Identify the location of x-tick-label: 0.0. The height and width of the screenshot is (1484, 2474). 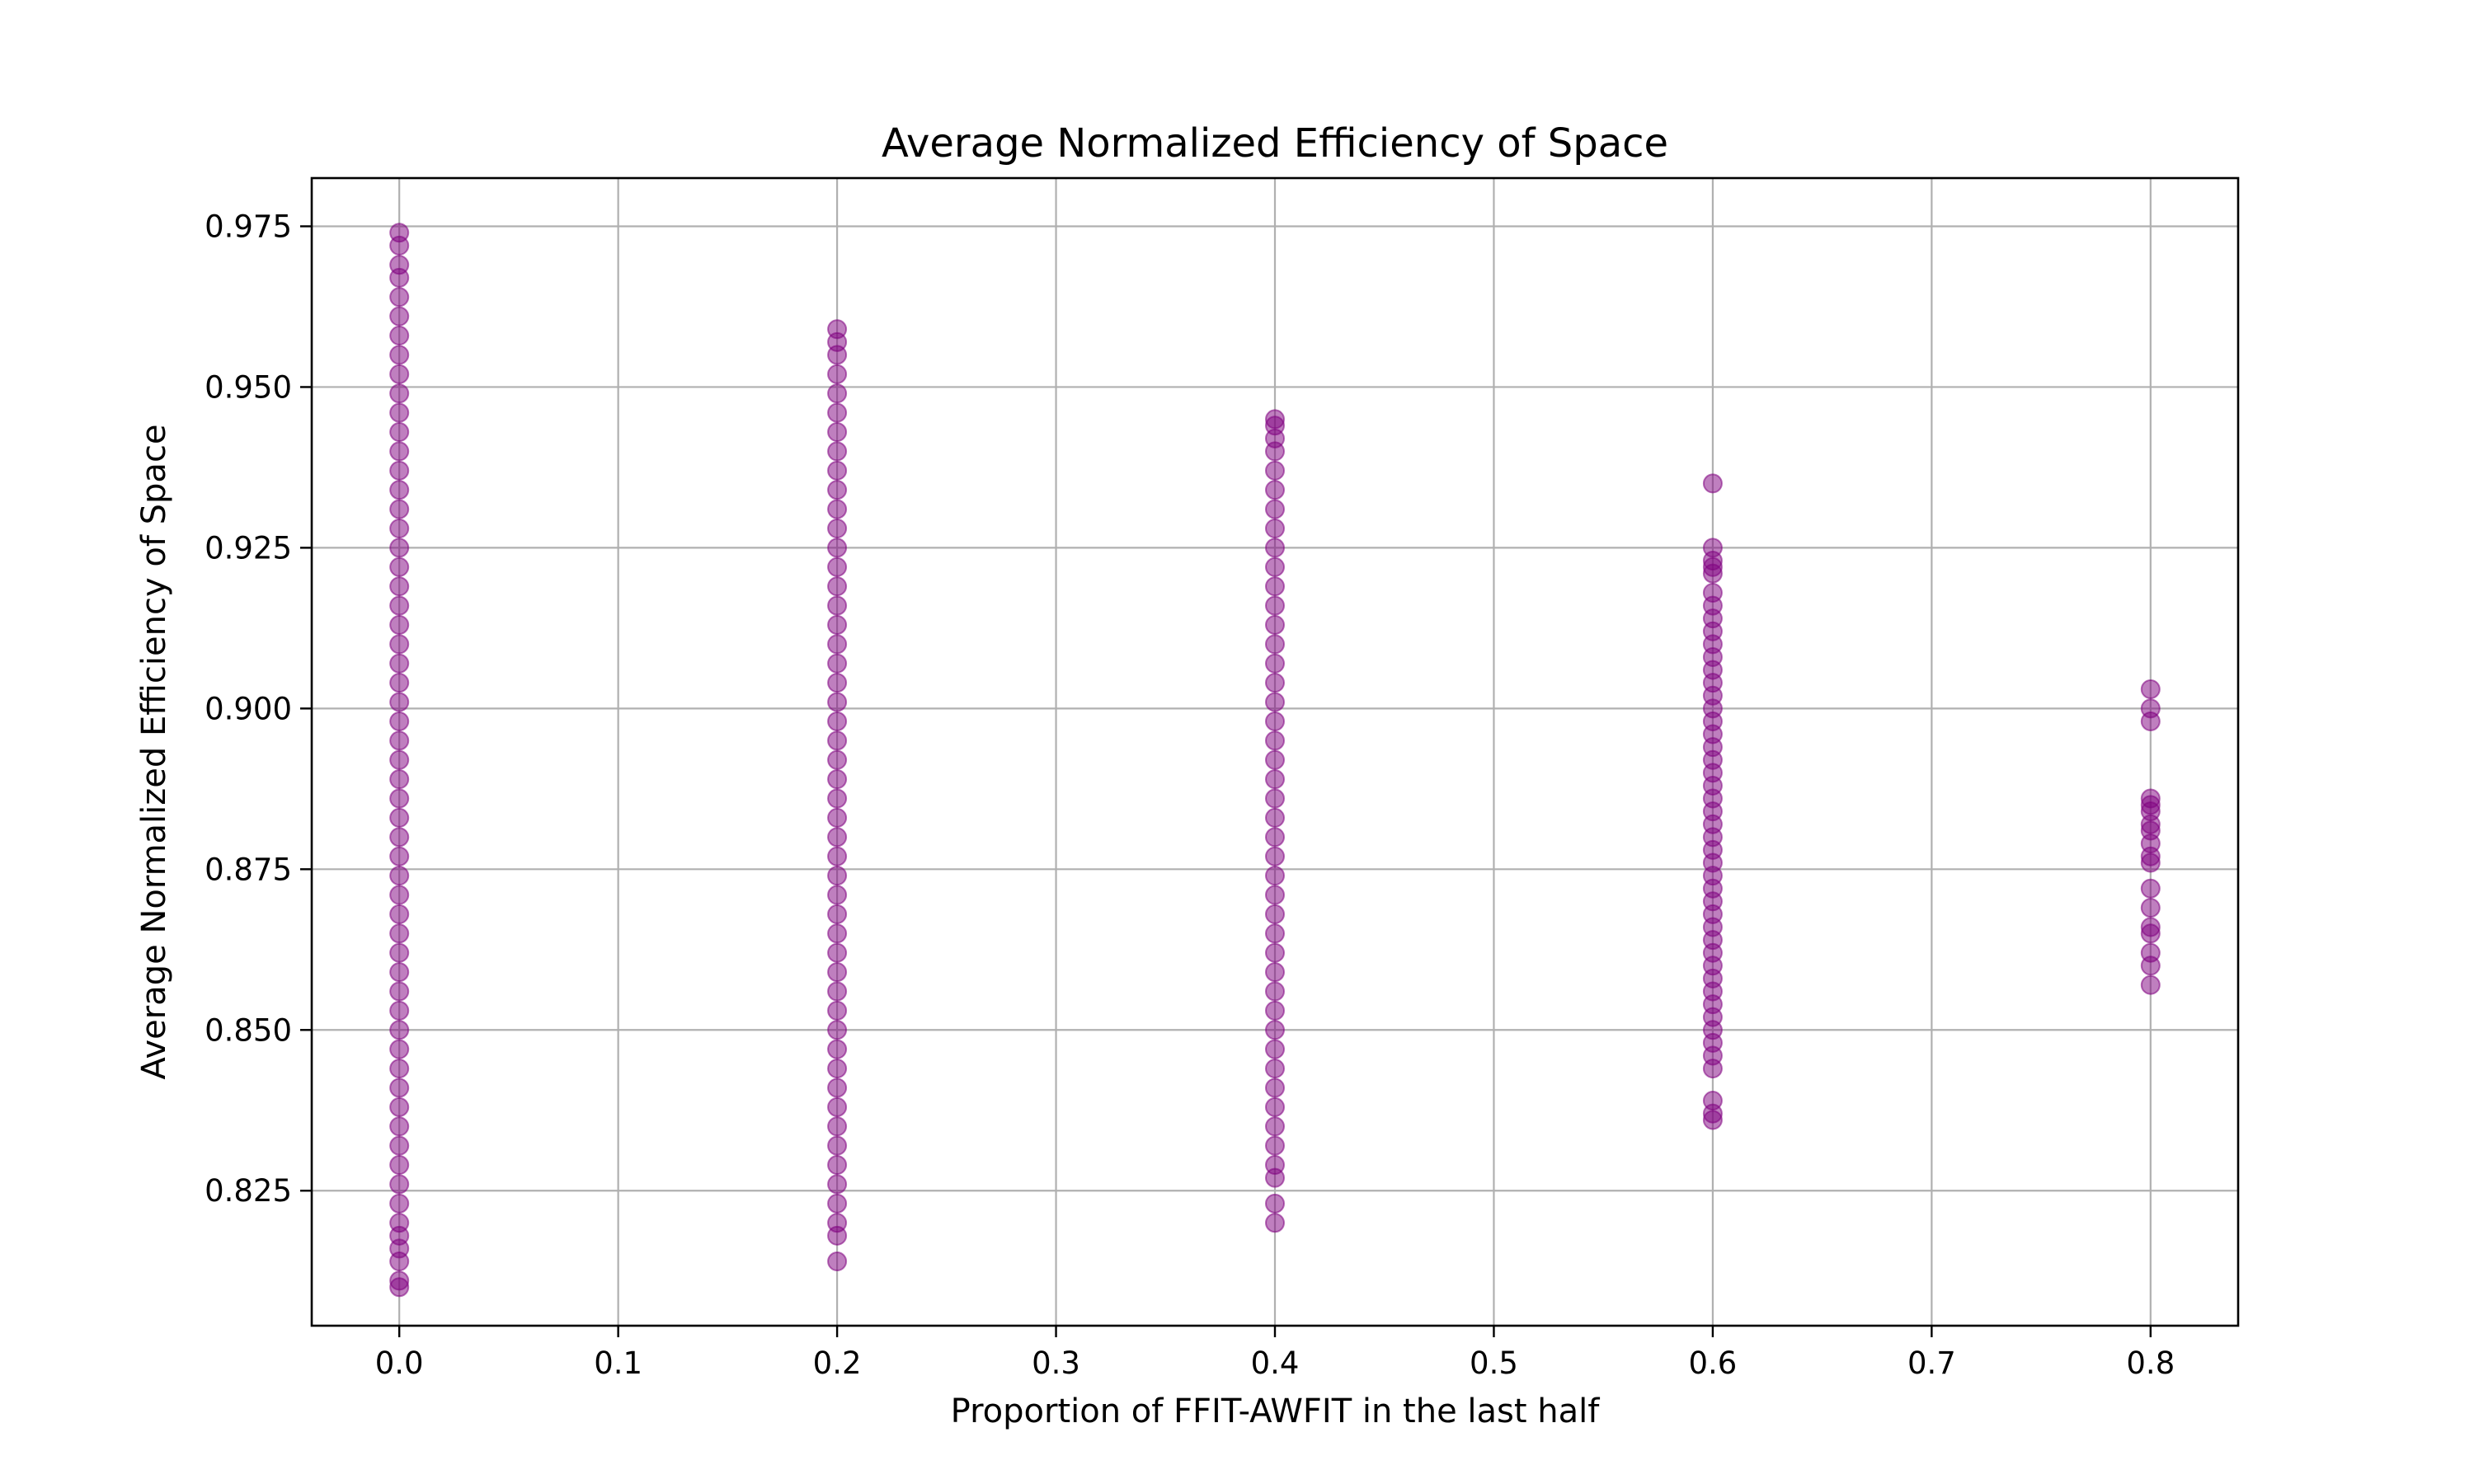
(399, 1363).